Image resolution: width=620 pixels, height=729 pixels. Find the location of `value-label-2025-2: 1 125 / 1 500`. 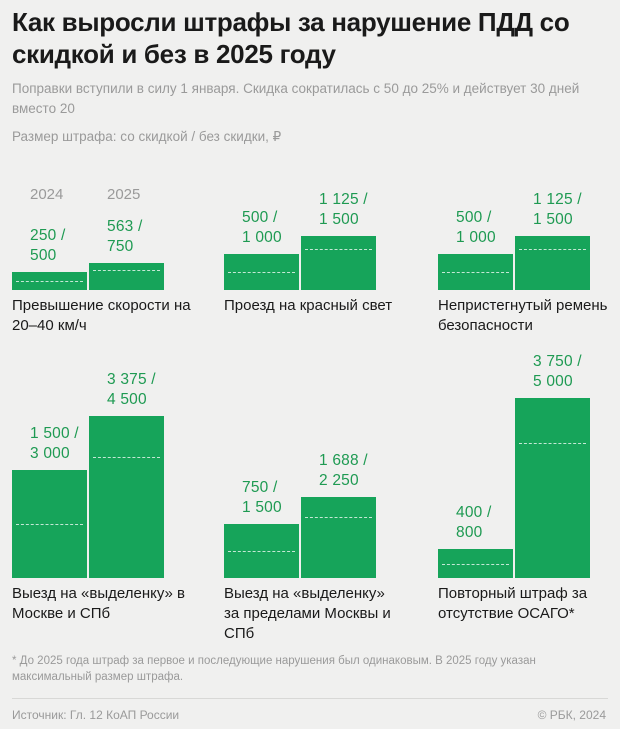

value-label-2025-2: 1 125 / 1 500 is located at coordinates (343, 209).